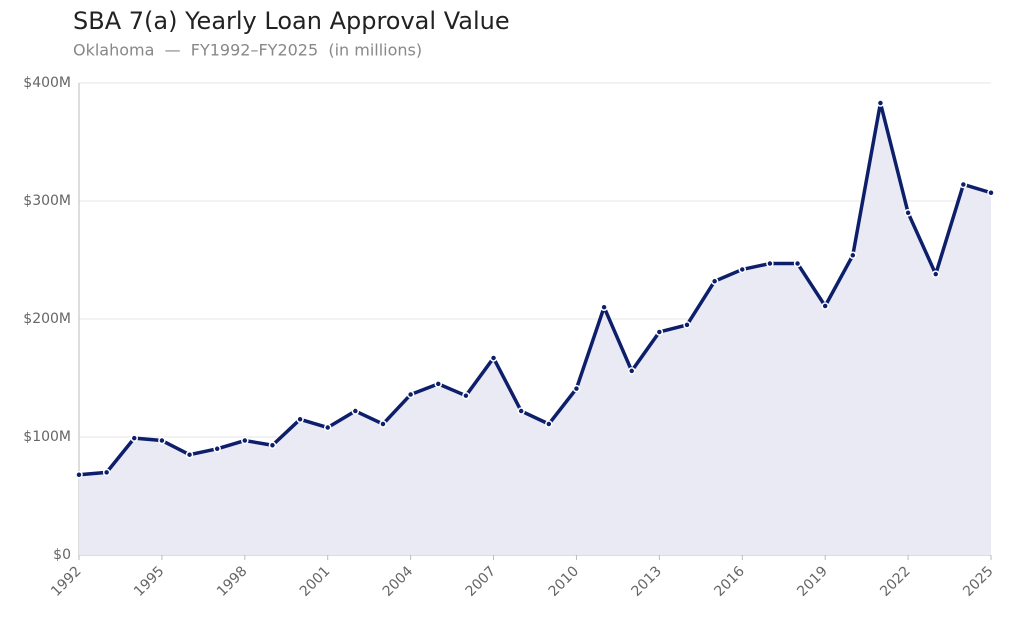 Image resolution: width=1024 pixels, height=620 pixels. Describe the element at coordinates (47, 437) in the screenshot. I see `y-tick-label: $100M` at that location.